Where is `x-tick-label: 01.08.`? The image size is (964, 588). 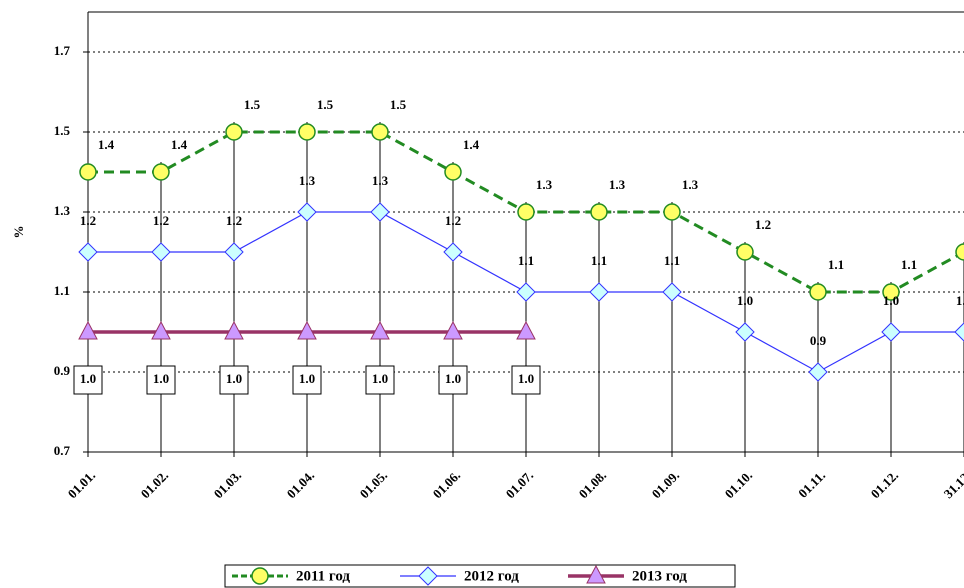
x-tick-label: 01.08. is located at coordinates (593, 485).